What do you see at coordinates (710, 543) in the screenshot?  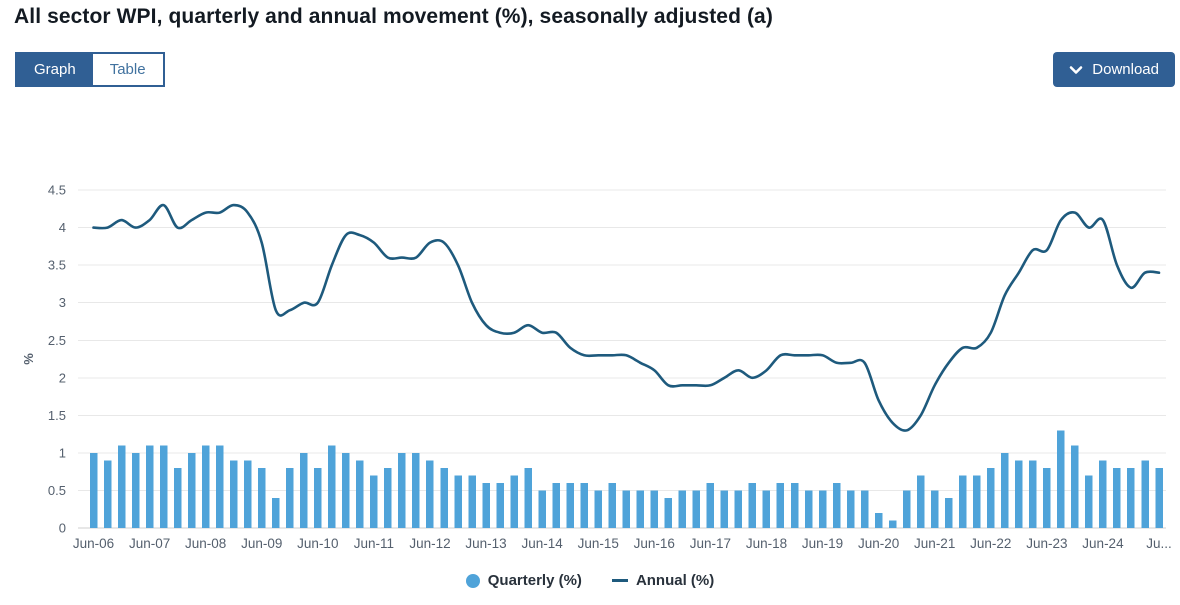 I see `x-tick-label: Jun-17` at bounding box center [710, 543].